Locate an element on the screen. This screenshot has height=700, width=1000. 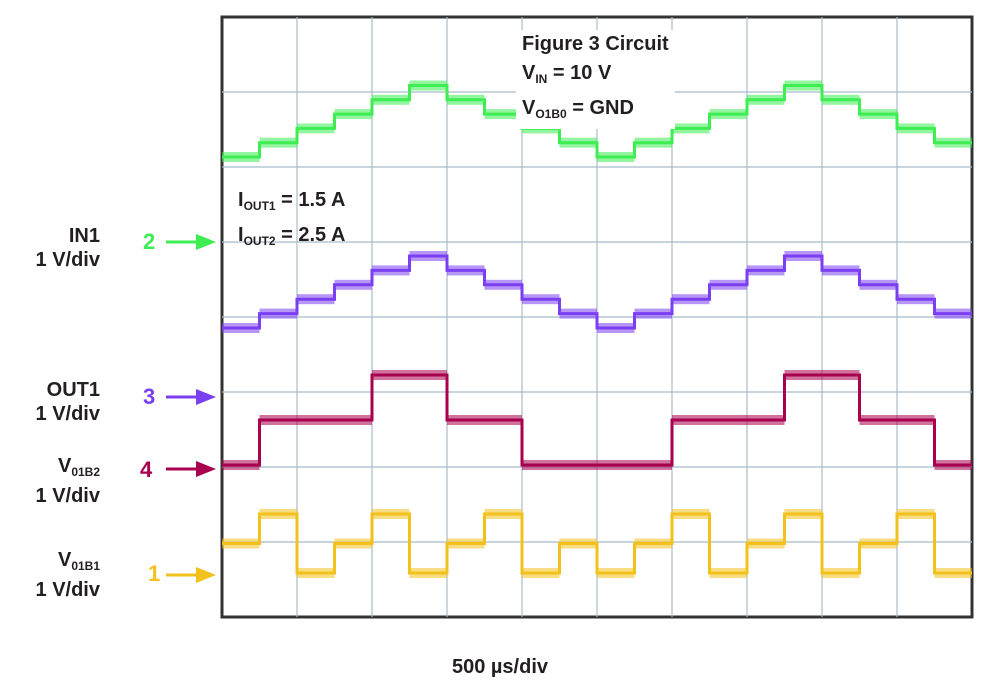
channel-number-4: 4 is located at coordinates (146, 469).